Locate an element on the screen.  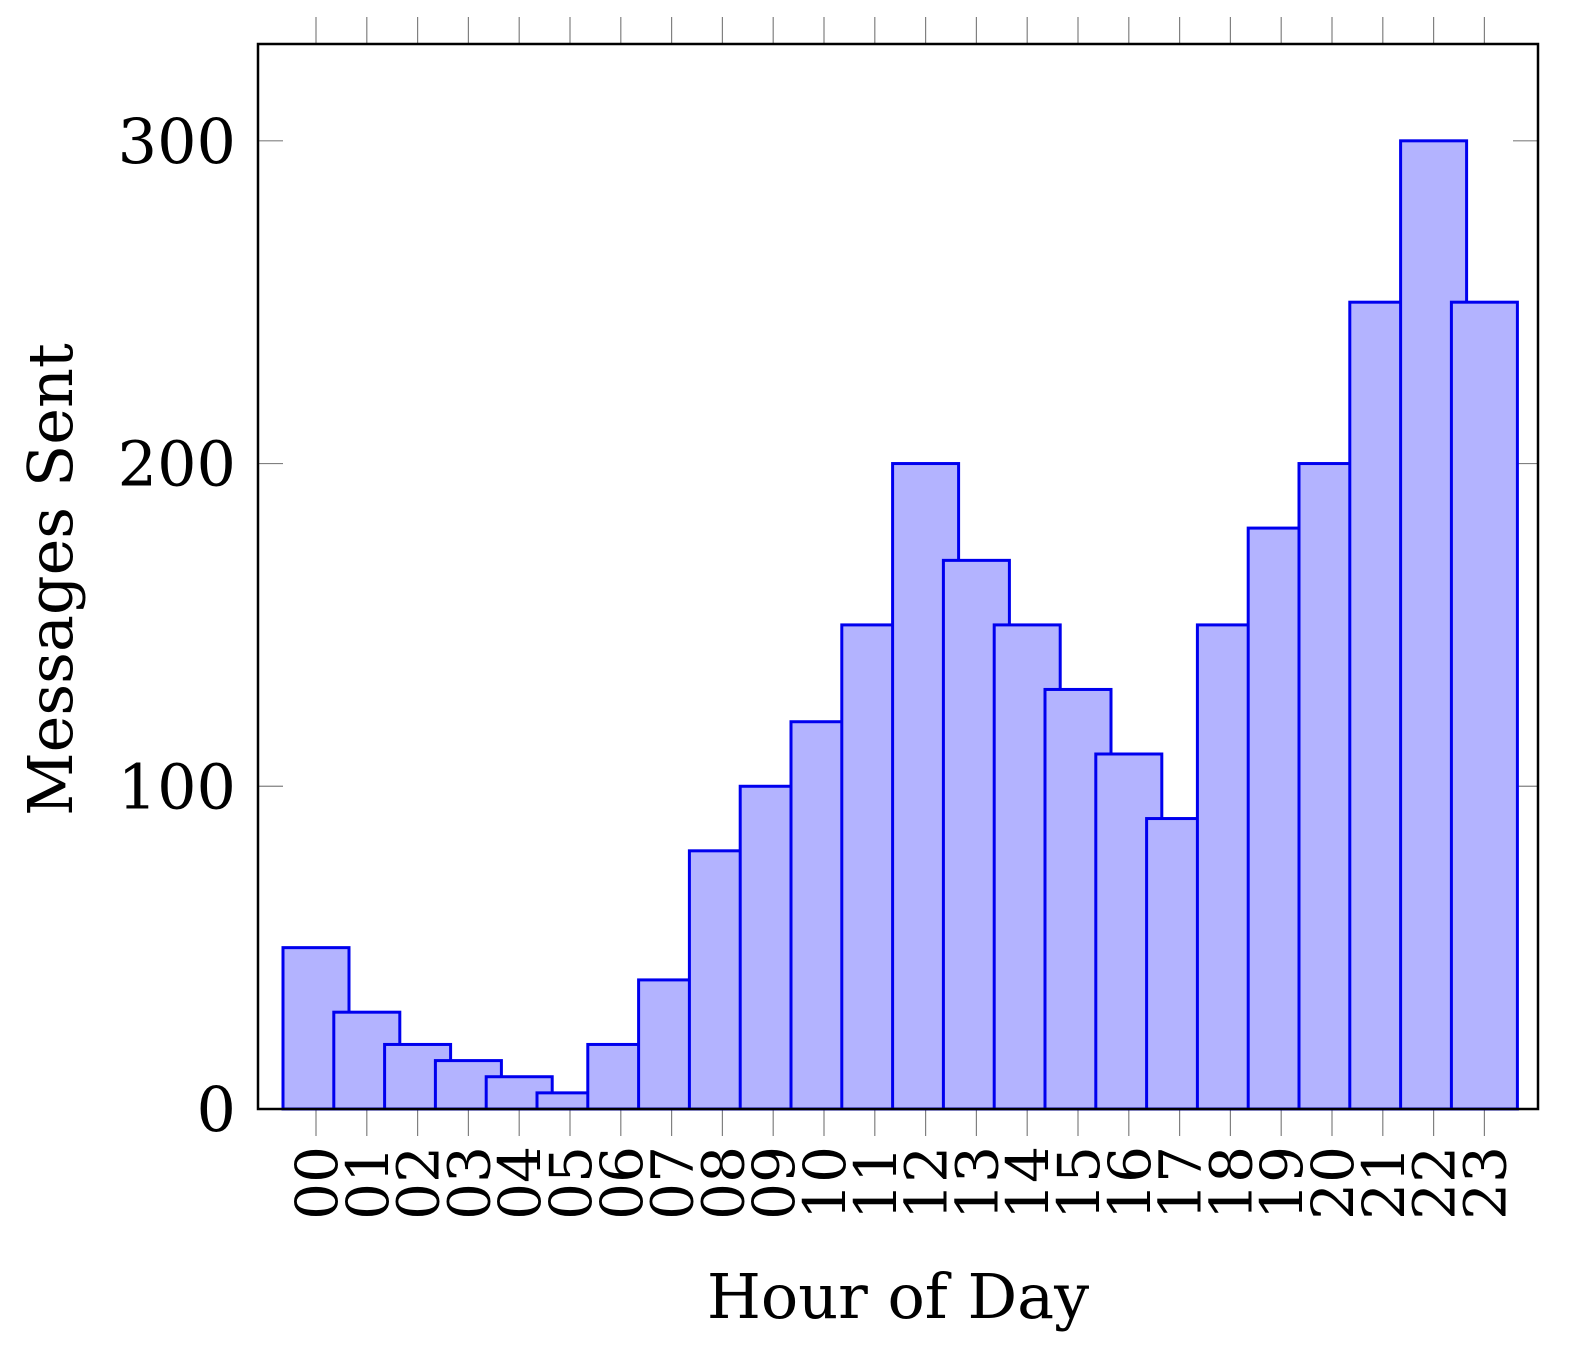
x-tick-label: 17 is located at coordinates (1181, 1183).